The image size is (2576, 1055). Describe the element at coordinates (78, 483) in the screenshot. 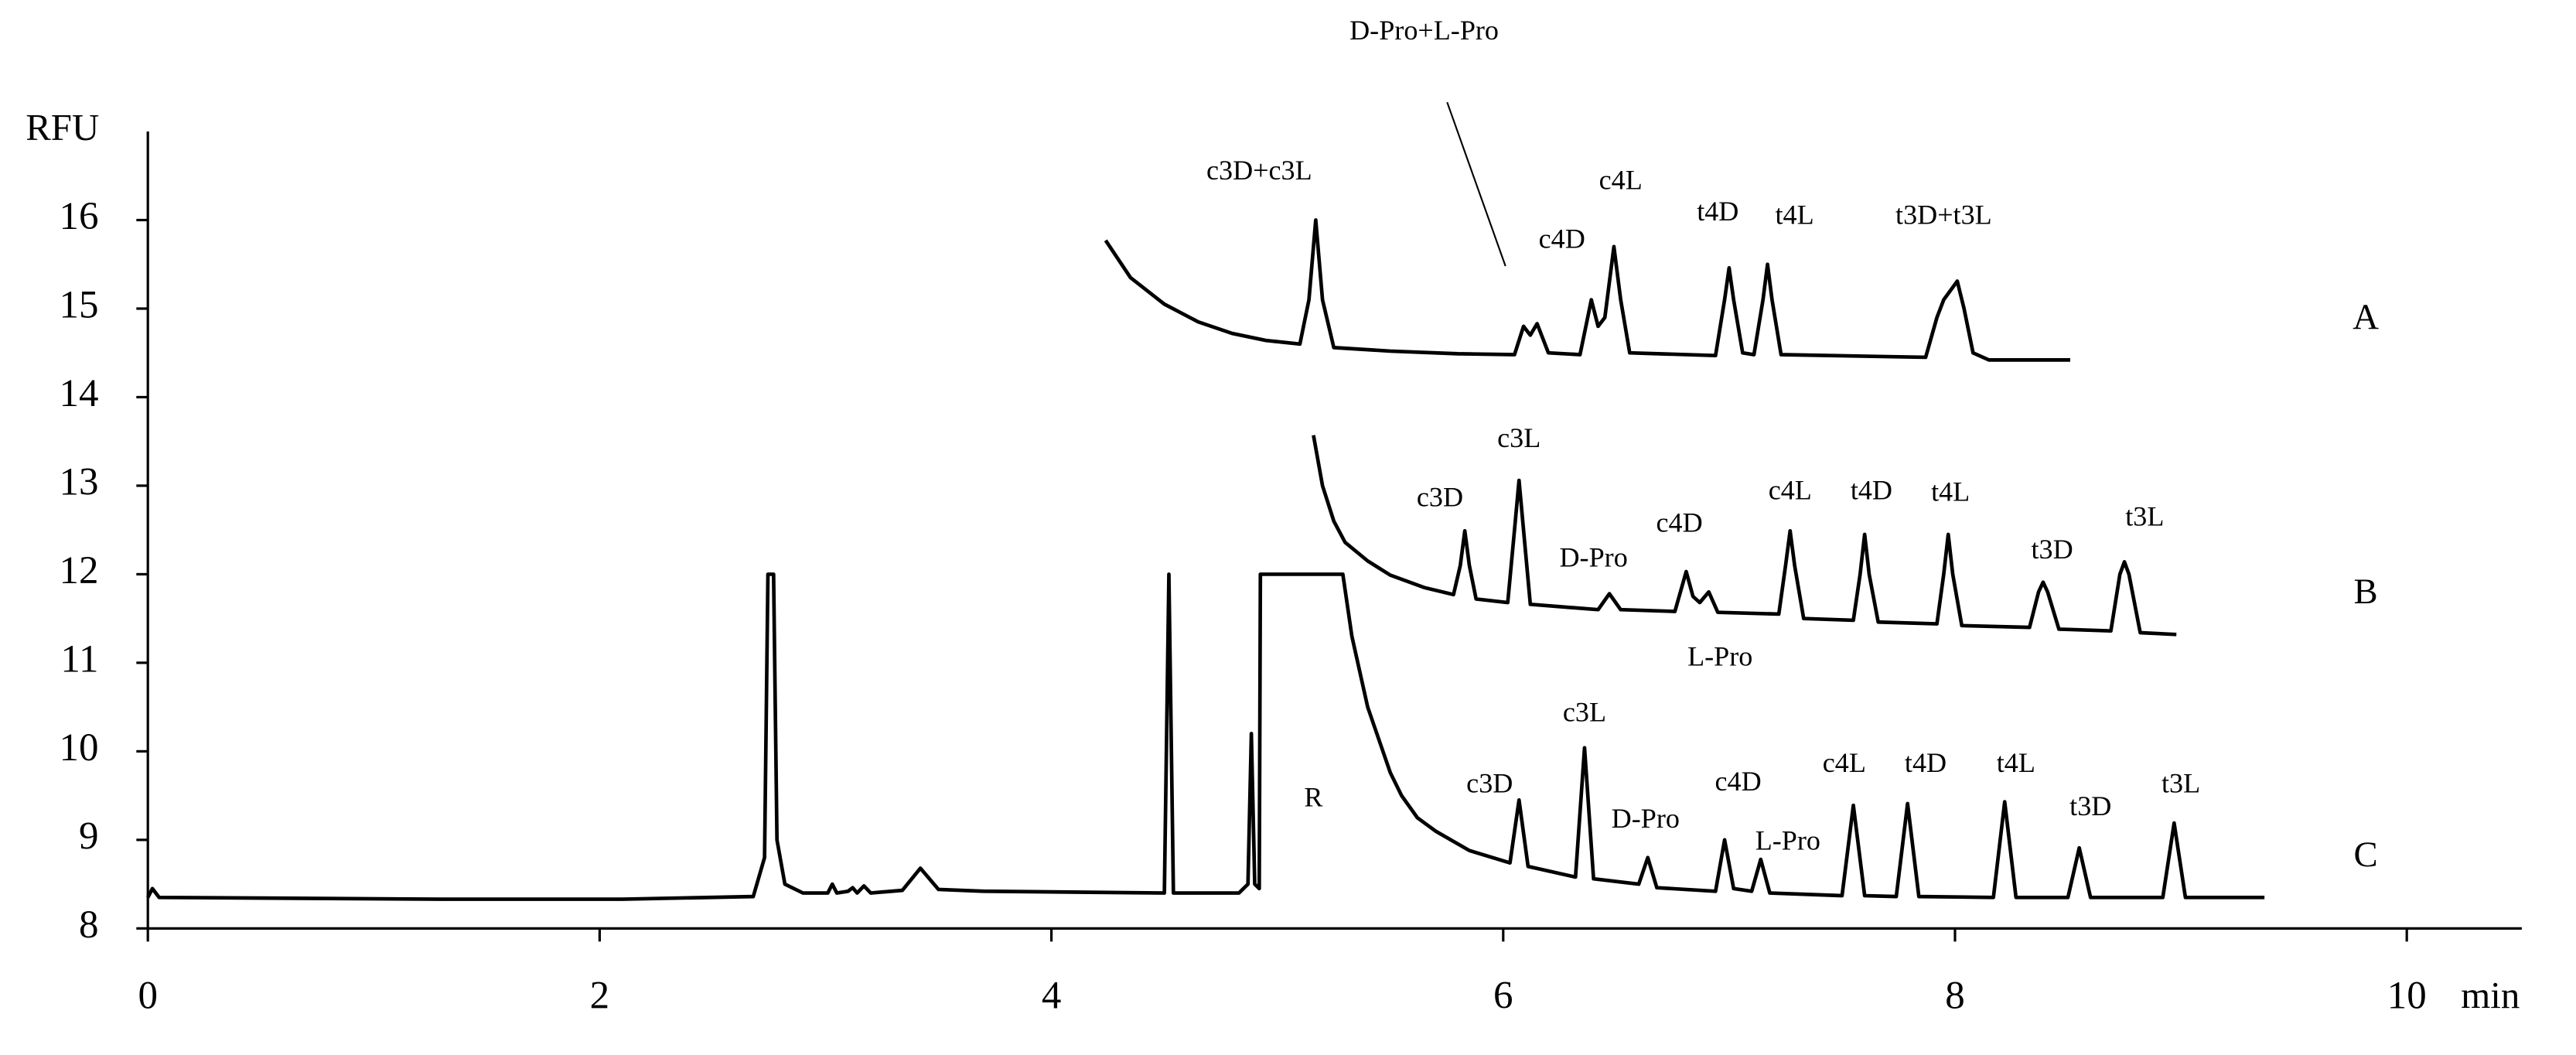

I see `y-tick-label: 13` at that location.